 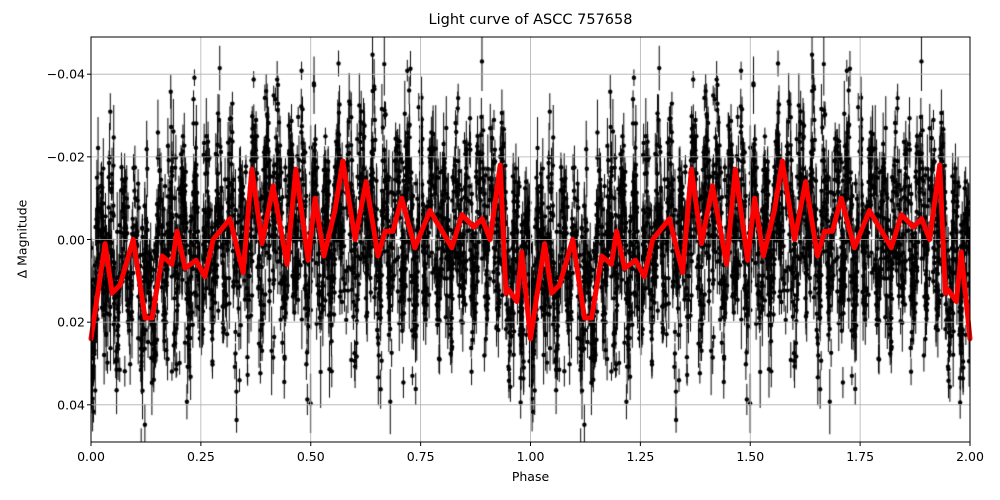 I want to click on y-axis-label: Δ Magnitude, so click(x=22, y=239).